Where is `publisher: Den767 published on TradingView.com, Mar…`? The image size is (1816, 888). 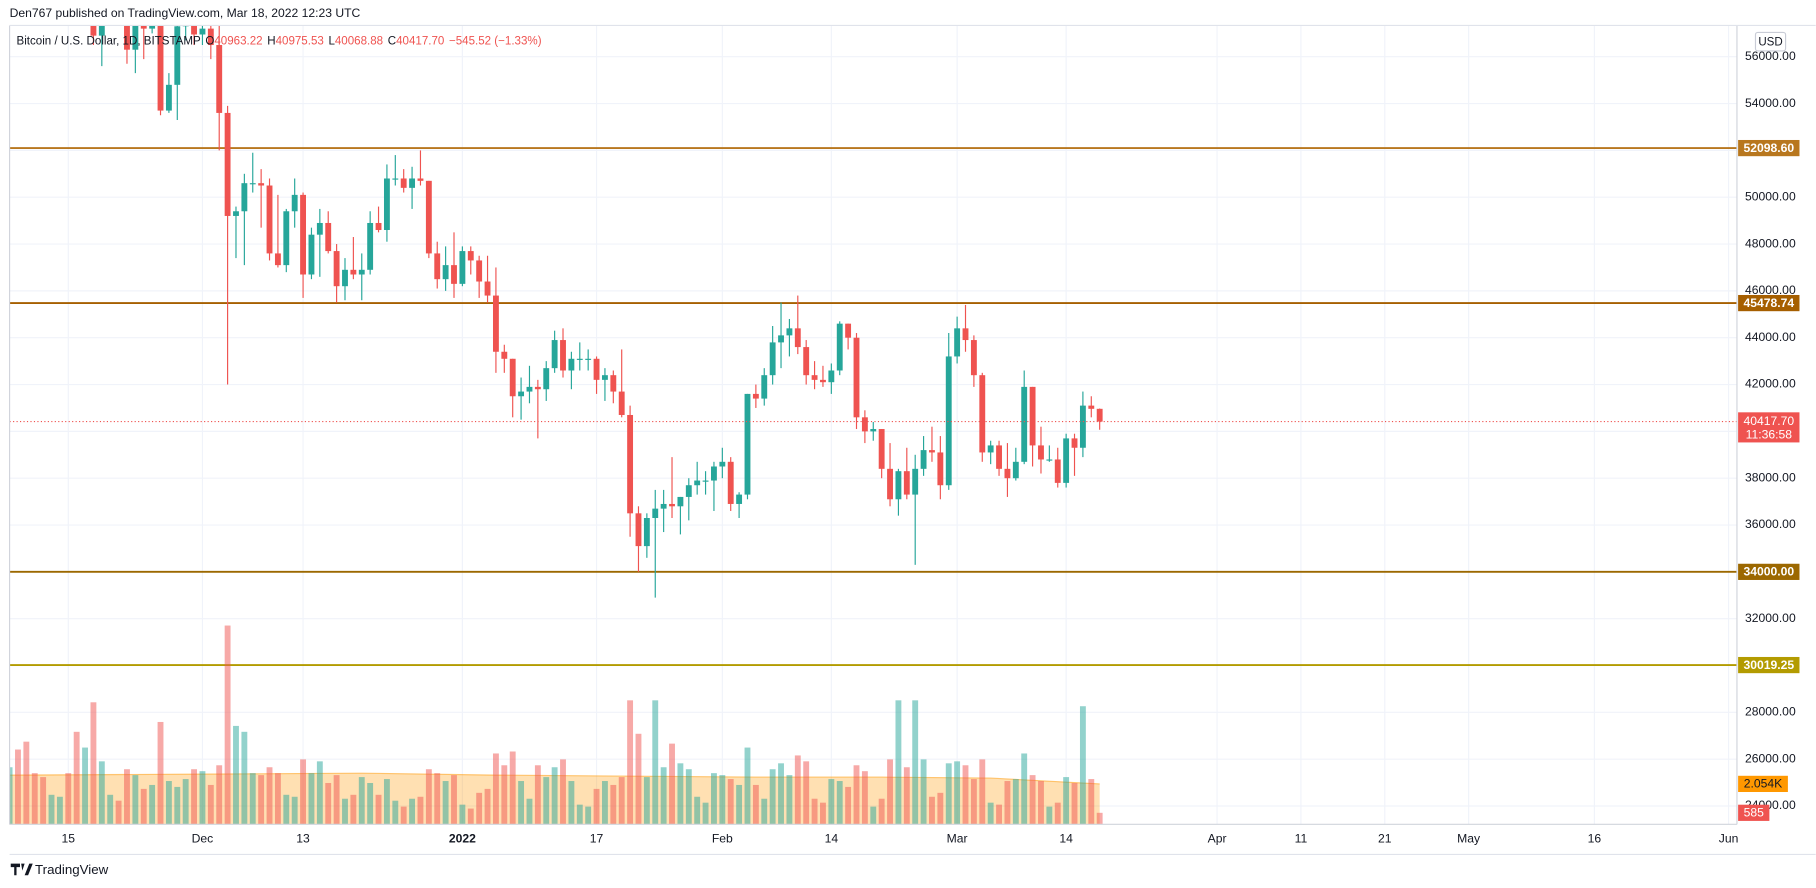 publisher: Den767 published on TradingView.com, Mar… is located at coordinates (185, 13).